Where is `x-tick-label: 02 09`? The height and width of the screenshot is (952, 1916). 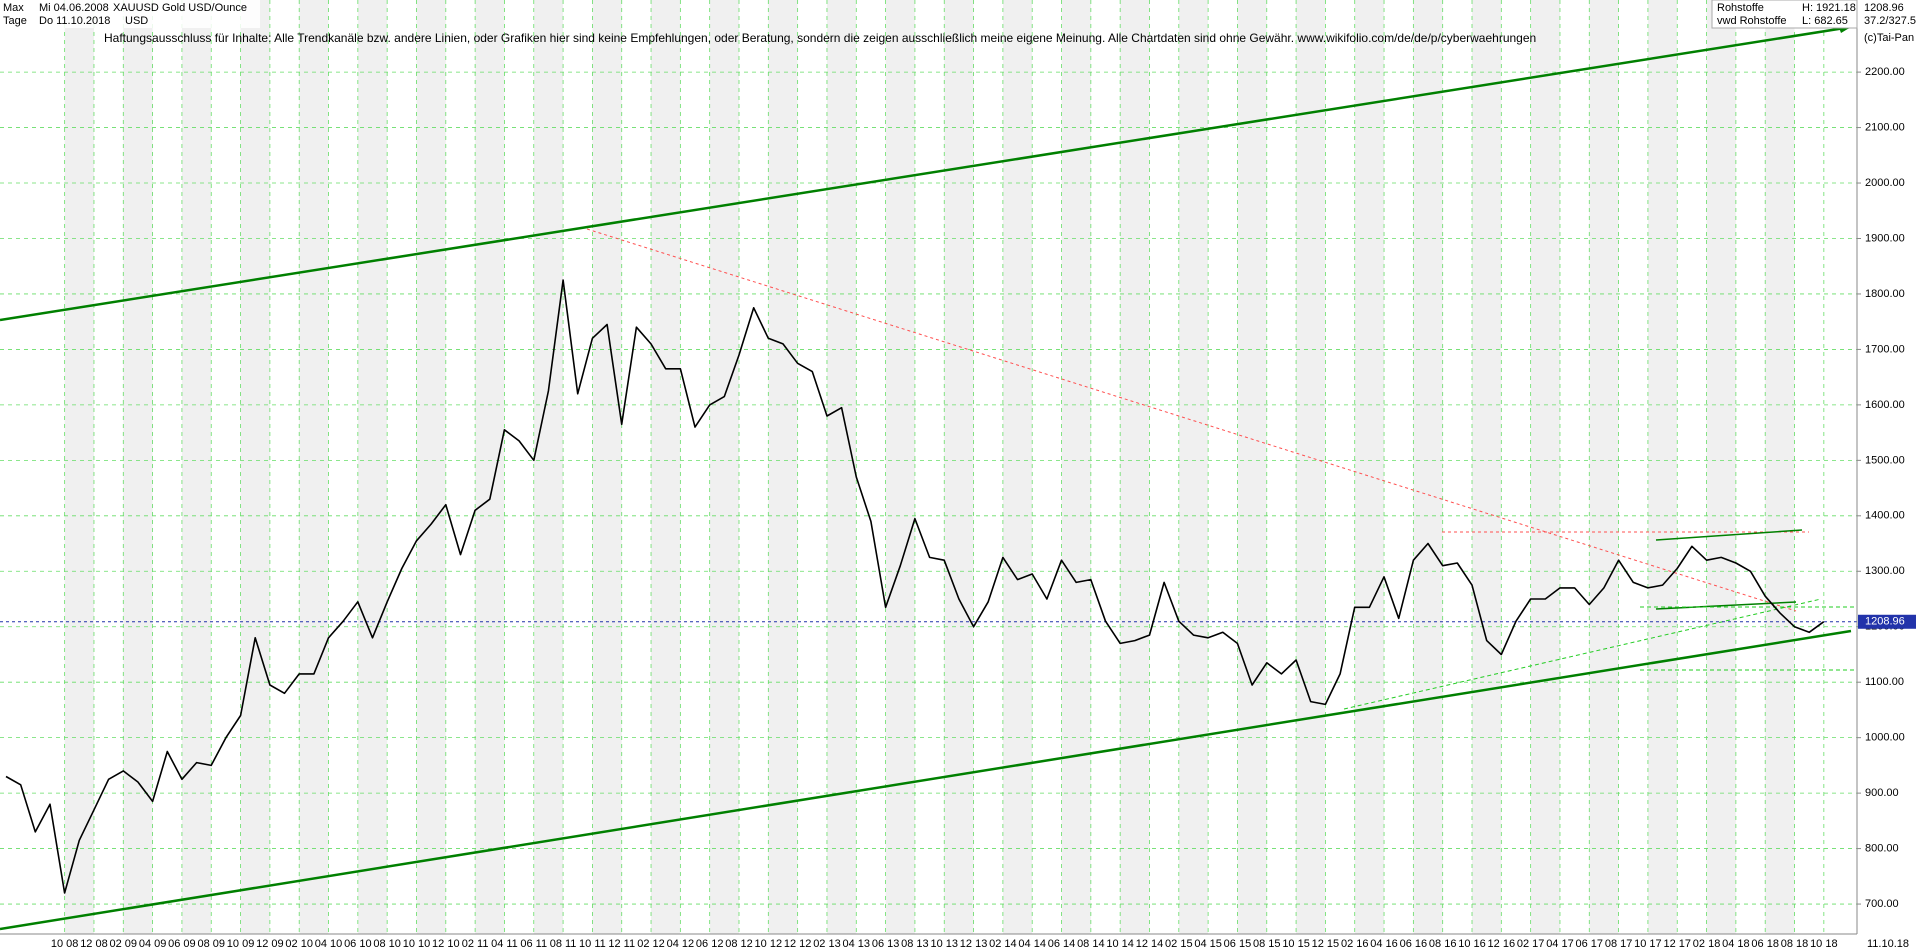
x-tick-label: 02 09 is located at coordinates (124, 944).